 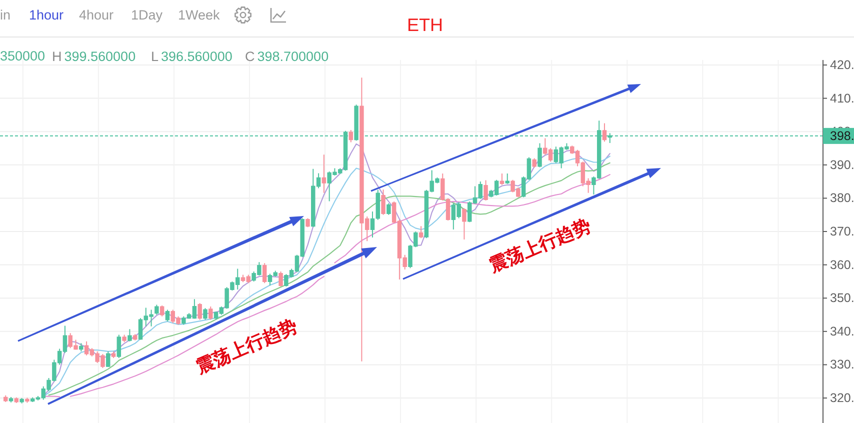 I want to click on annotation: in, so click(x=5, y=15).